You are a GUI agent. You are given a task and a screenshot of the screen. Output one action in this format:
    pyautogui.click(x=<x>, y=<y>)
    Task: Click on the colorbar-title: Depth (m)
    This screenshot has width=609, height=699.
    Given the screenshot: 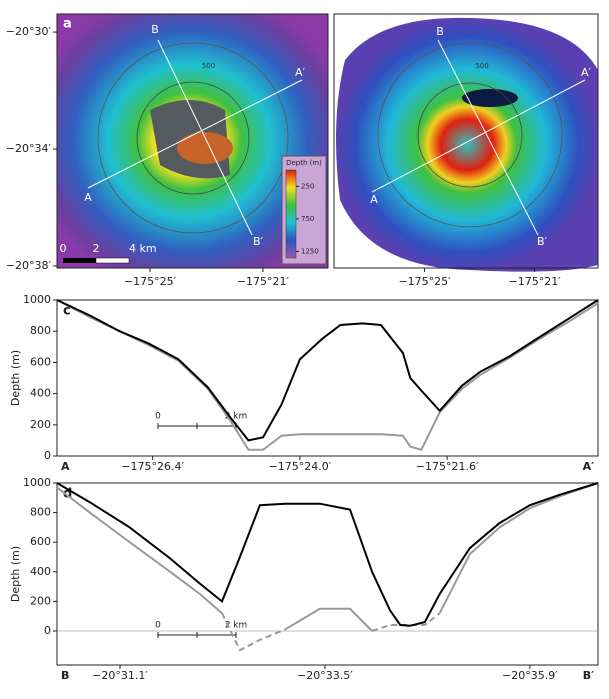 What is the action you would take?
    pyautogui.click(x=304, y=163)
    